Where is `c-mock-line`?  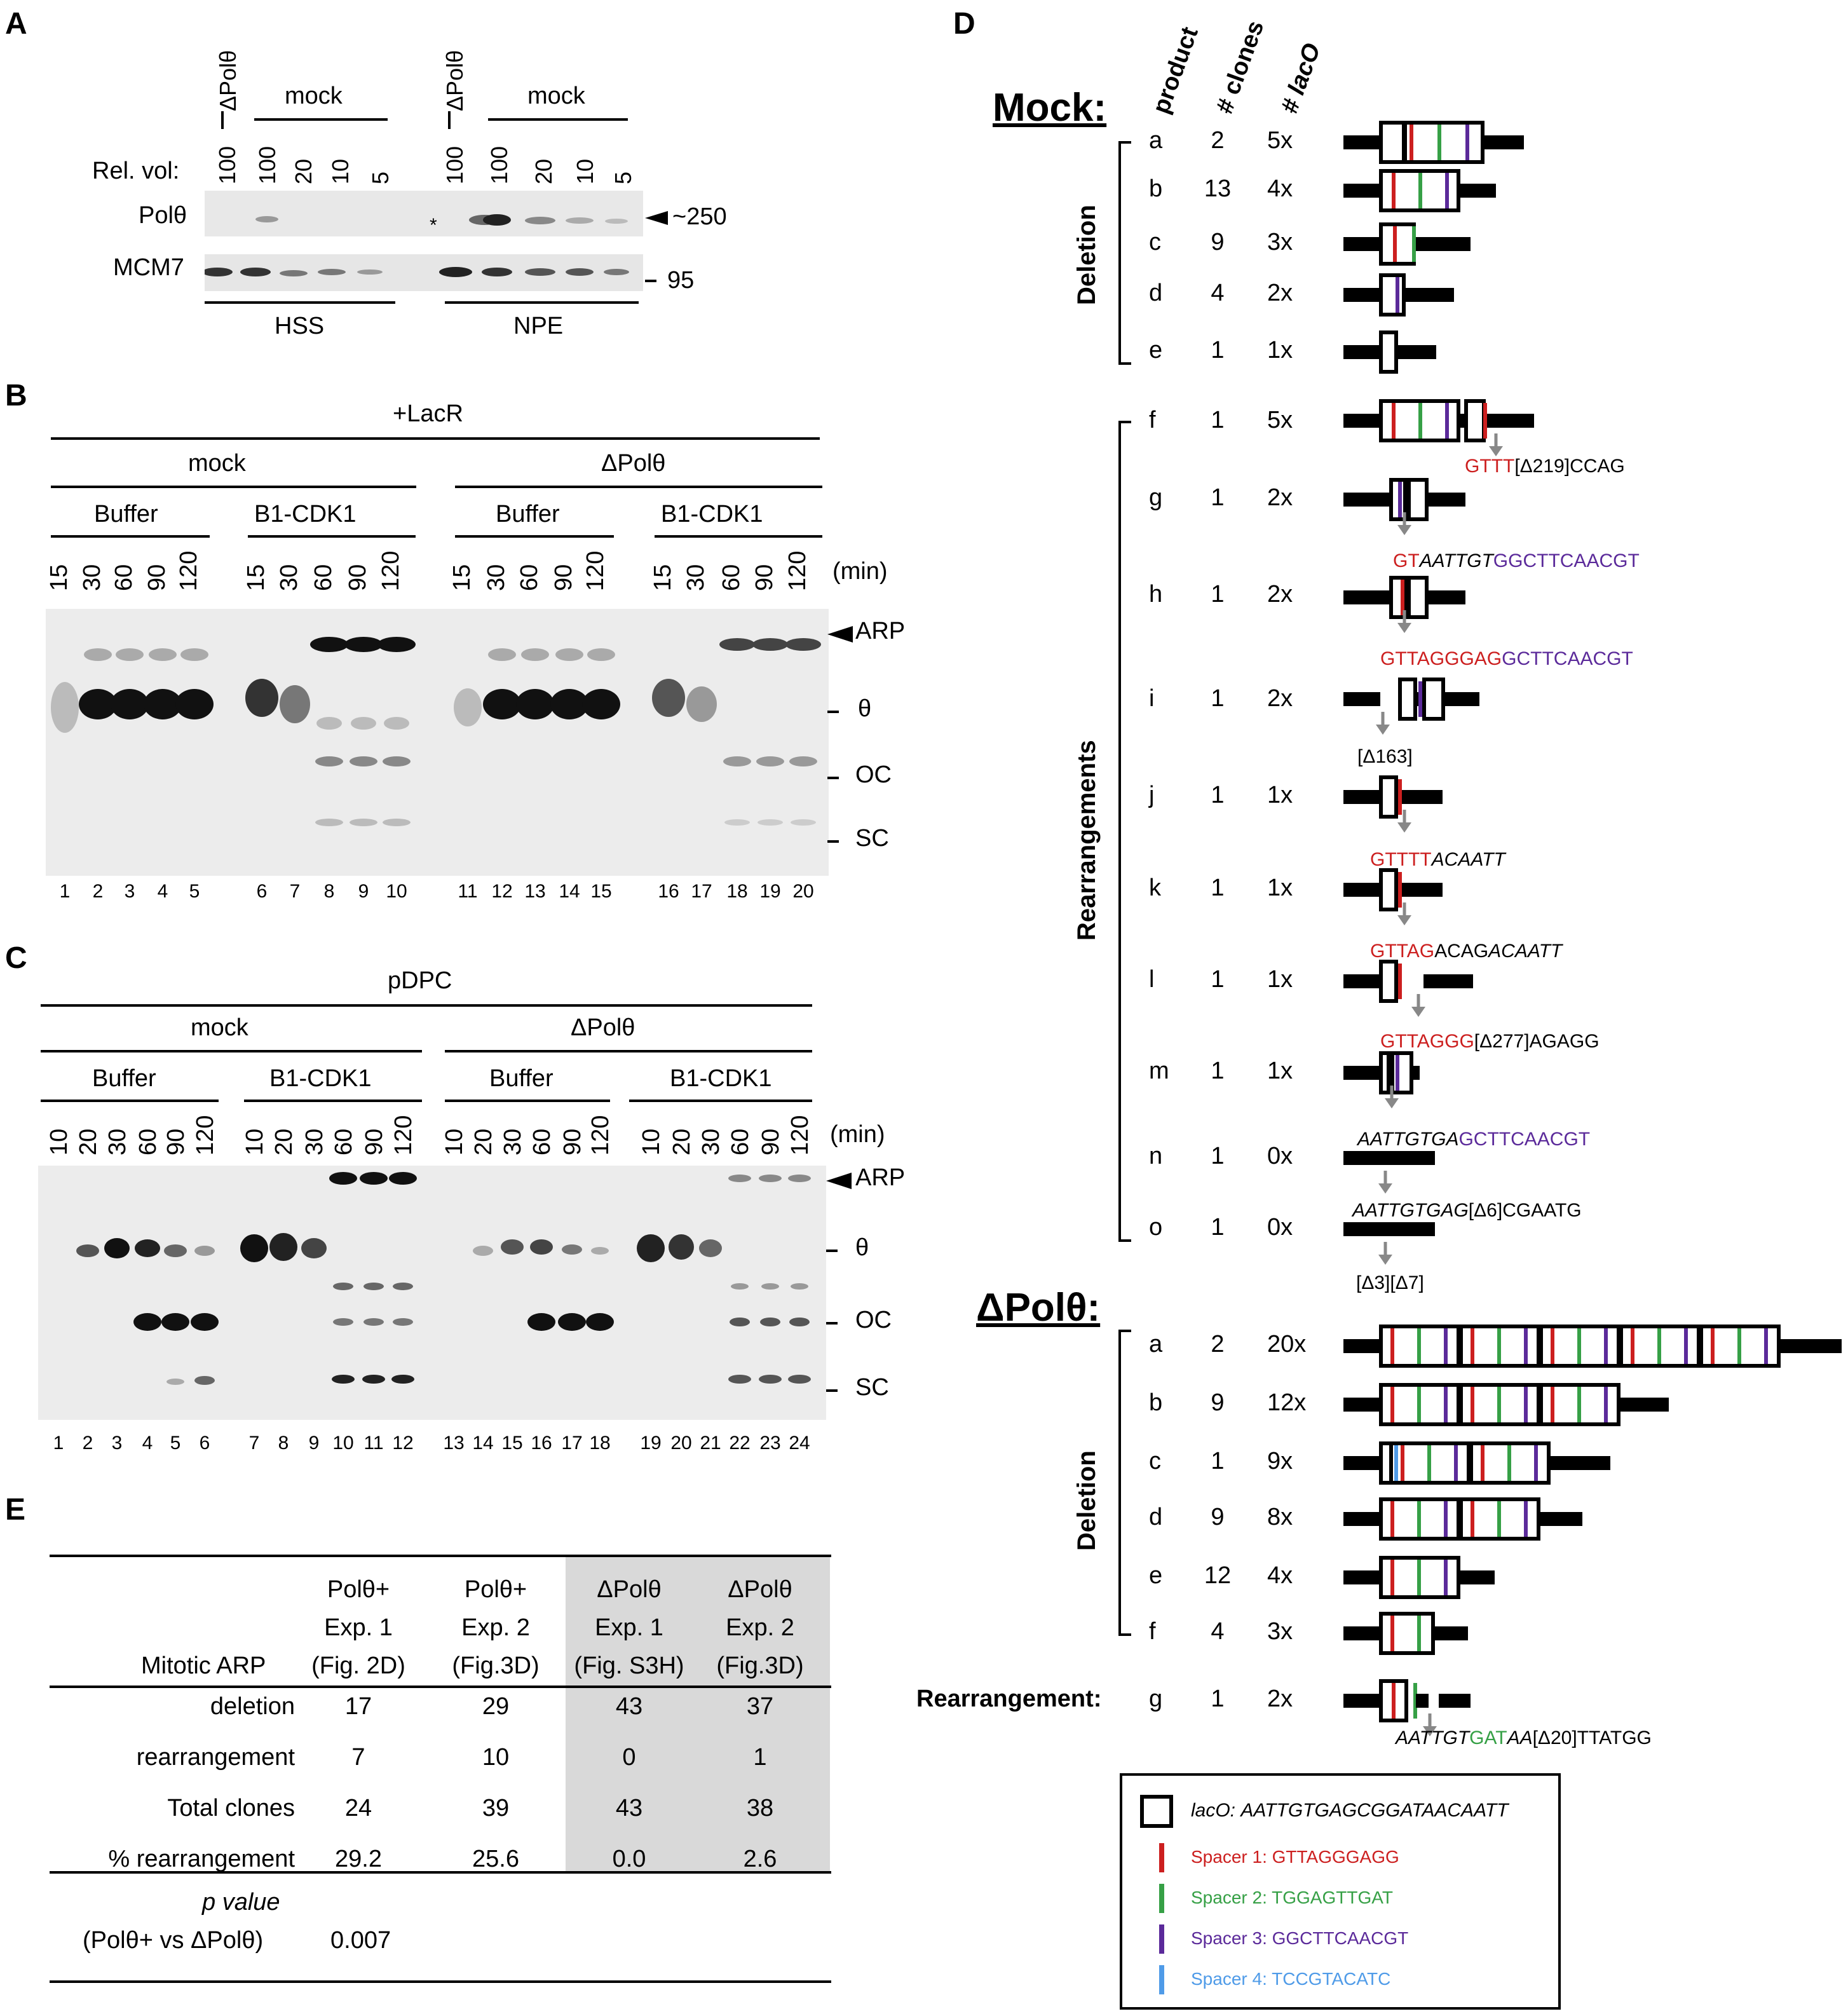
c-mock-line is located at coordinates (231, 1051).